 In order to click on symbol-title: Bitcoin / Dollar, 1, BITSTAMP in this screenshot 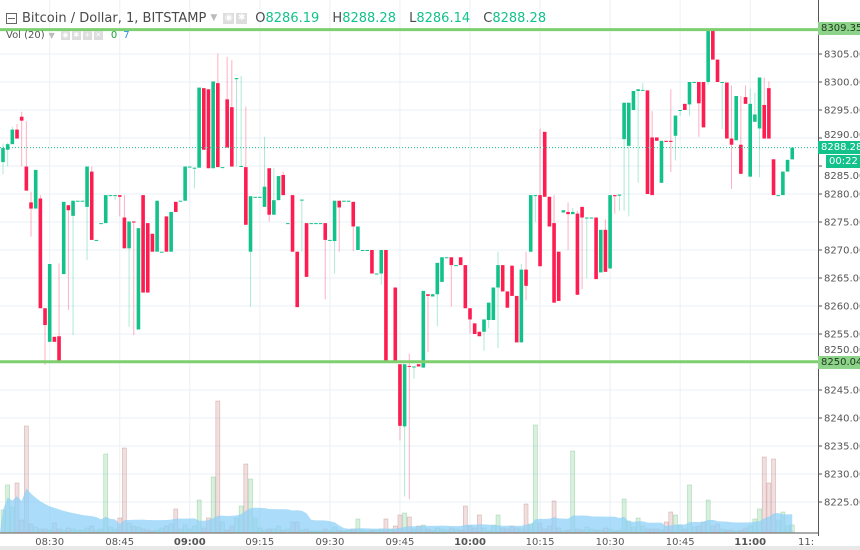, I will do `click(114, 18)`.